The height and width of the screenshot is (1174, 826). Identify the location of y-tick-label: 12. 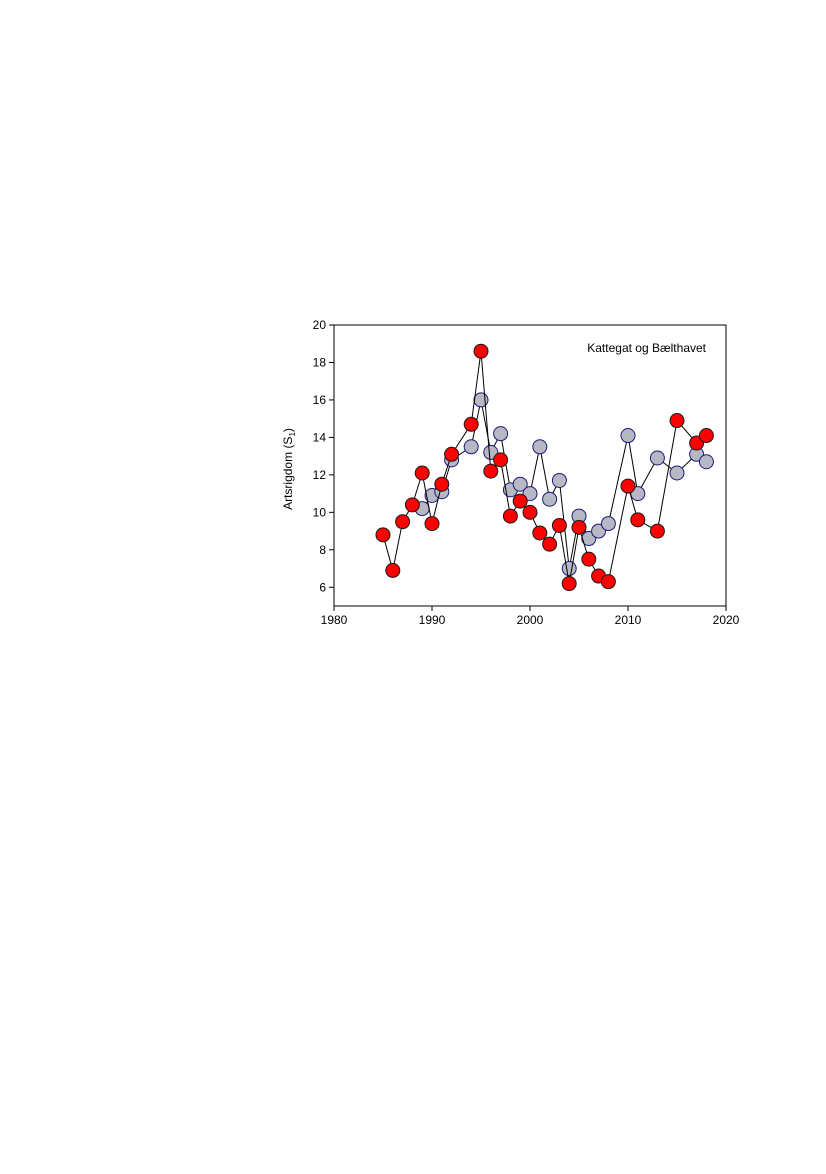
(320, 475).